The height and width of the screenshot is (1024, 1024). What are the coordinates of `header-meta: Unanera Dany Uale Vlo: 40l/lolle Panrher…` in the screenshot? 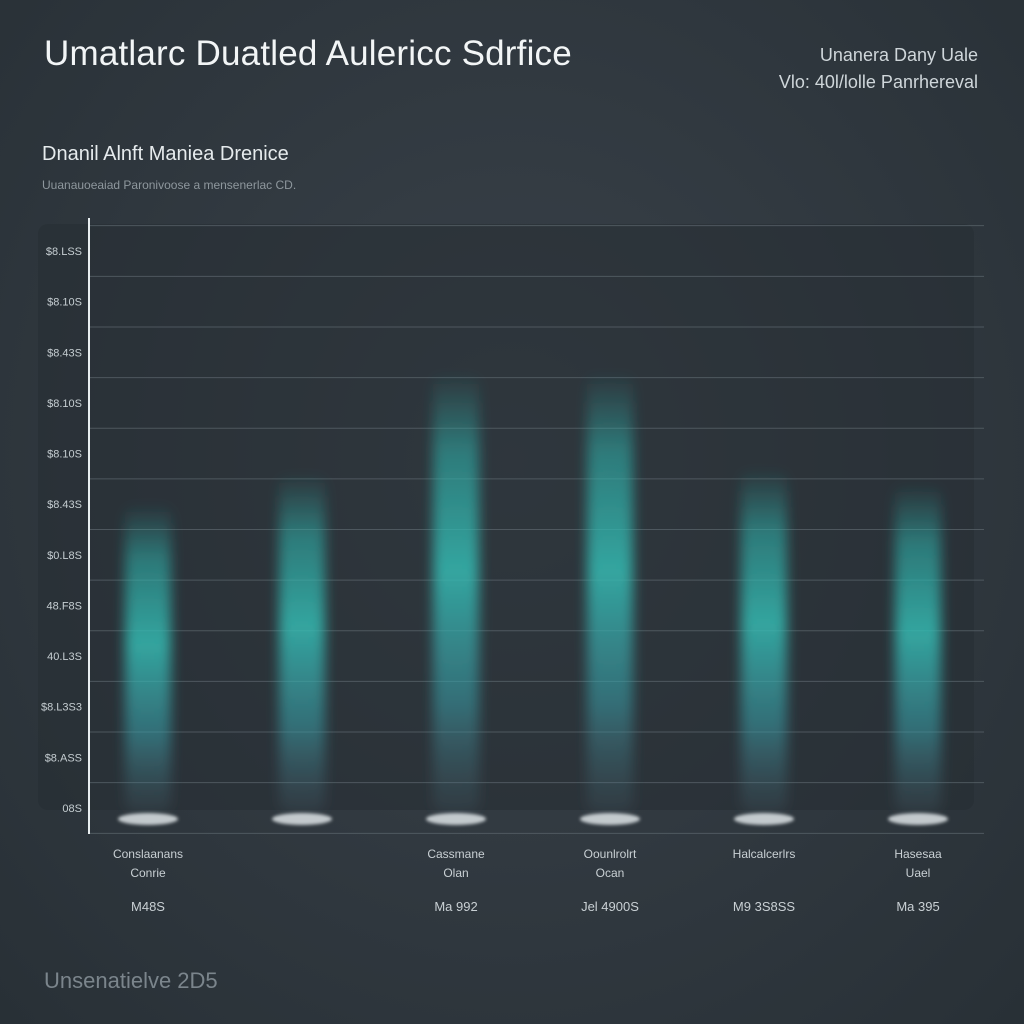 It's located at (878, 69).